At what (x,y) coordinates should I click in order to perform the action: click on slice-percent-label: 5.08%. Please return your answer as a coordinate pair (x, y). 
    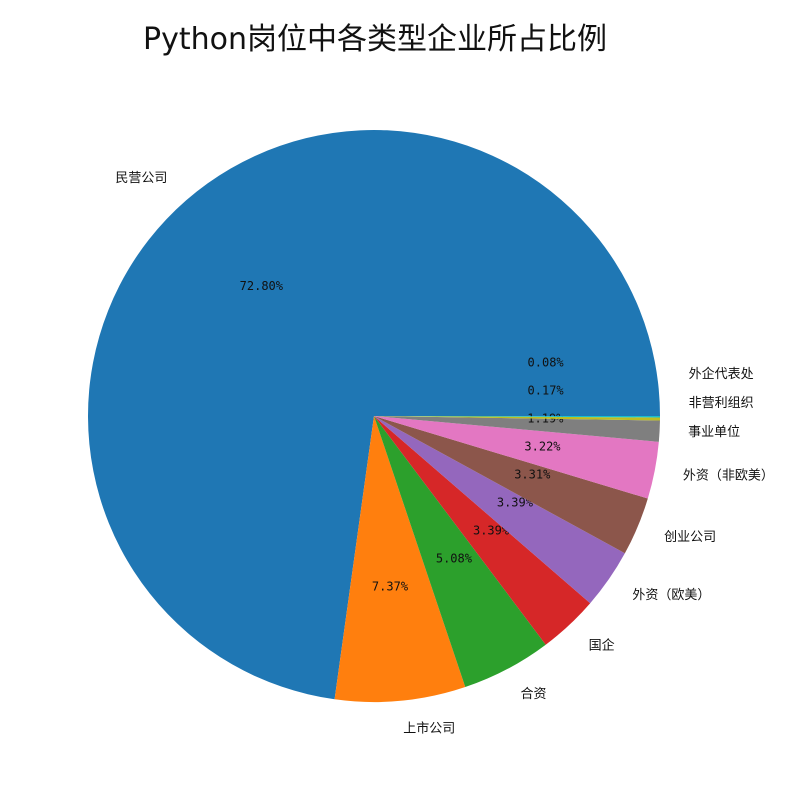
    Looking at the image, I should click on (454, 558).